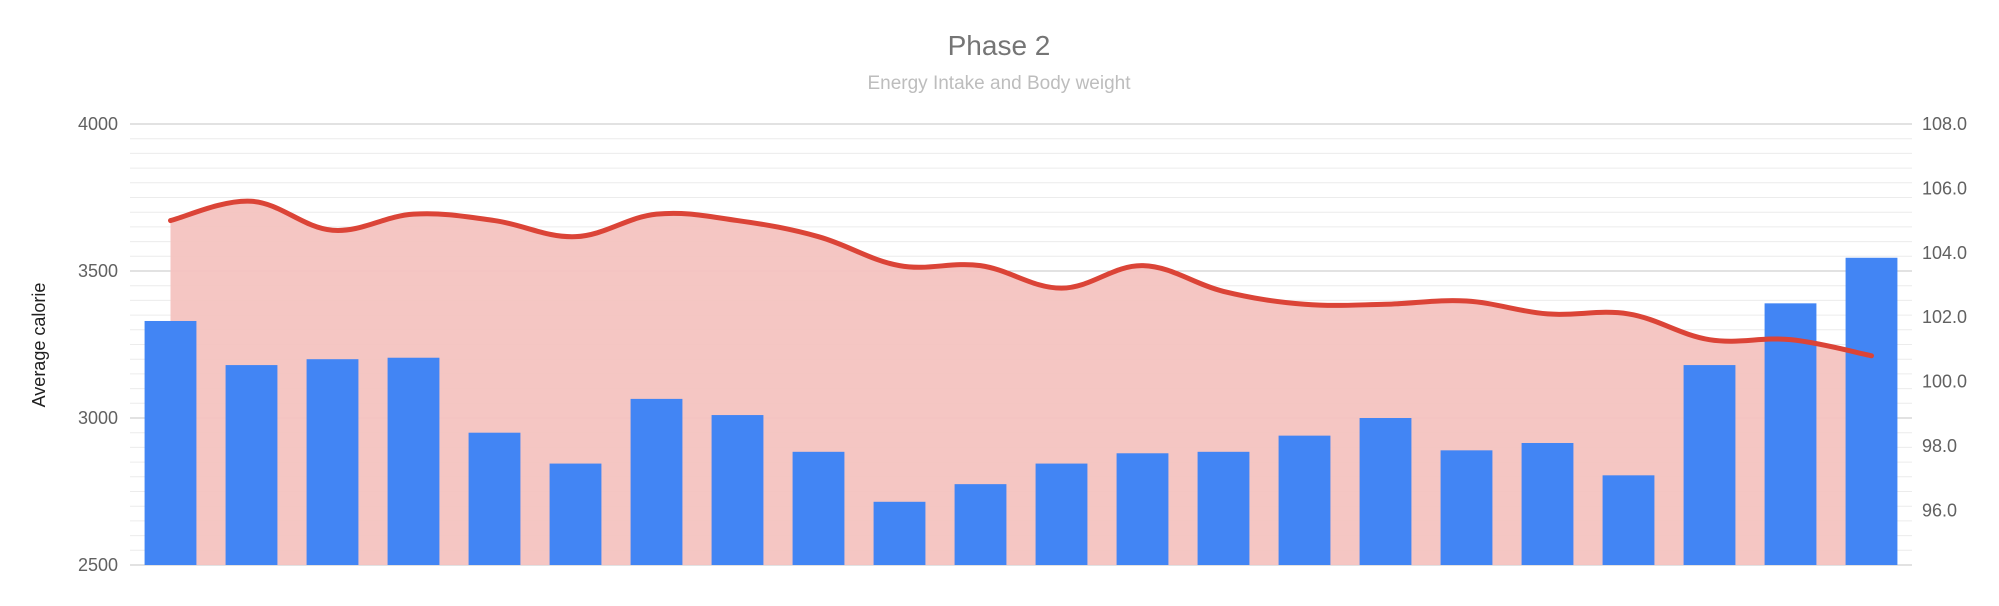 This screenshot has height=606, width=1999. Describe the element at coordinates (999, 45) in the screenshot. I see `chart-title: Phase 2` at that location.